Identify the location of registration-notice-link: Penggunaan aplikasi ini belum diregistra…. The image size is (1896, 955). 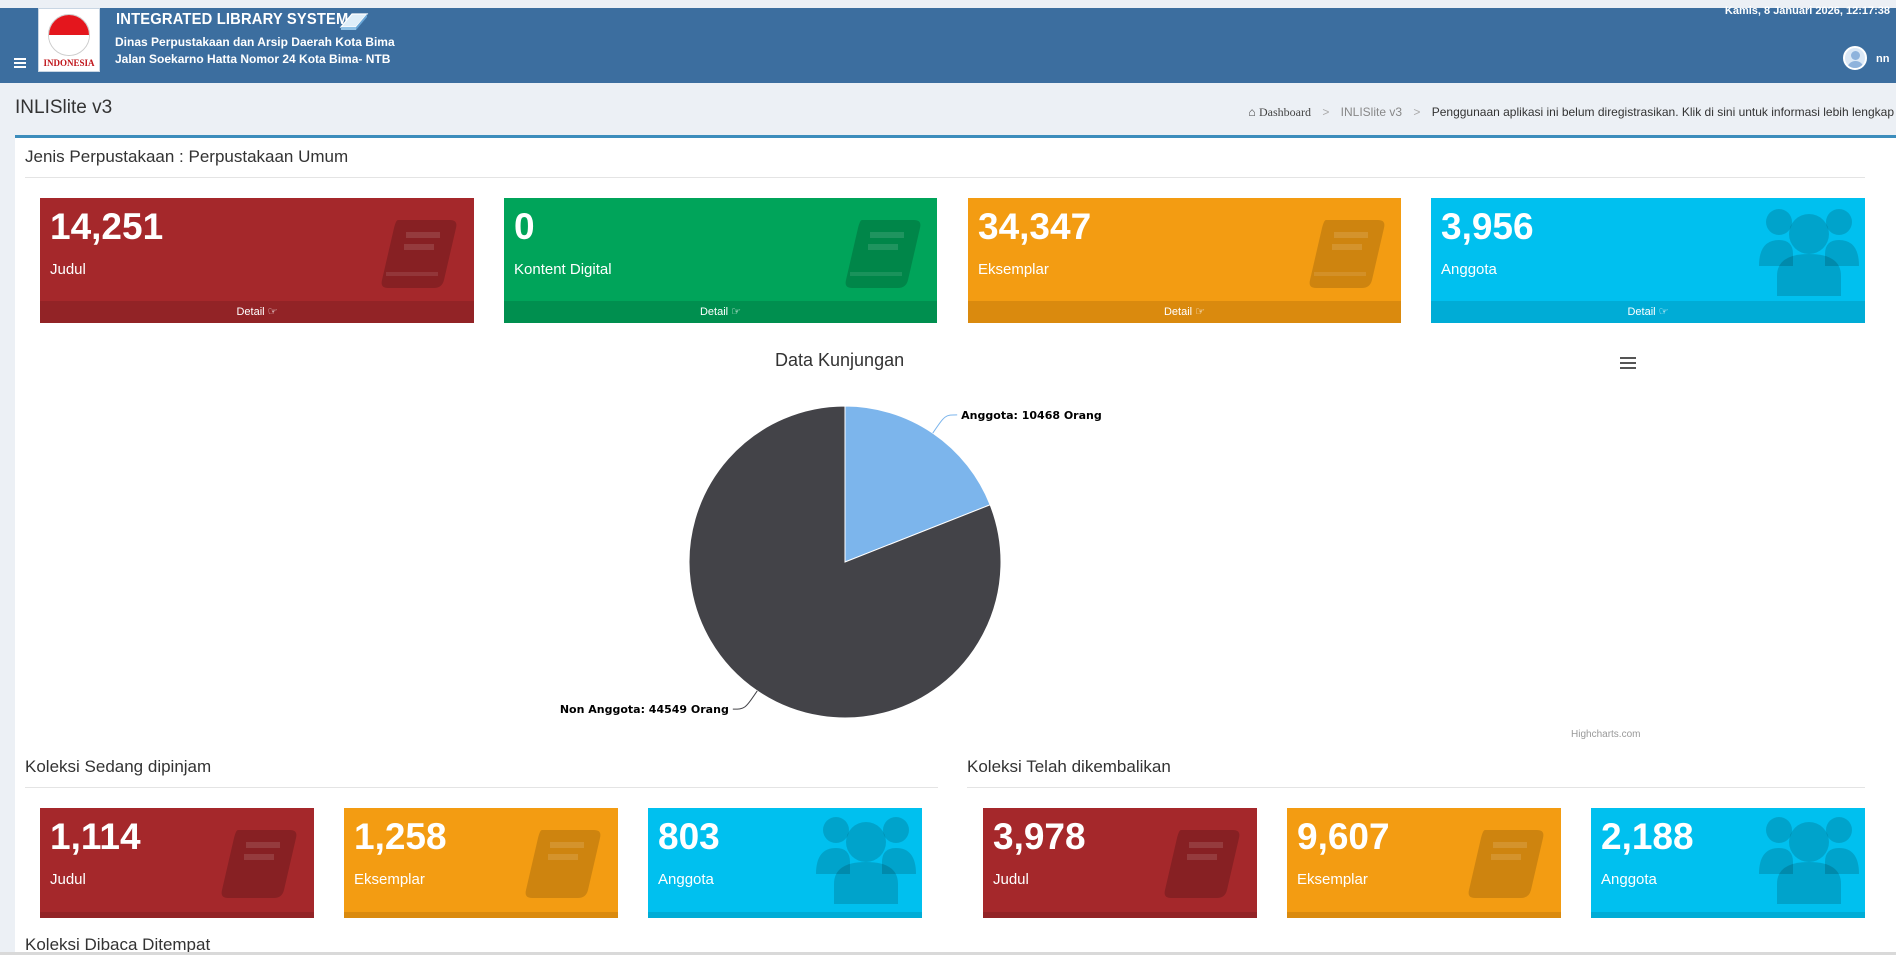
(1662, 112).